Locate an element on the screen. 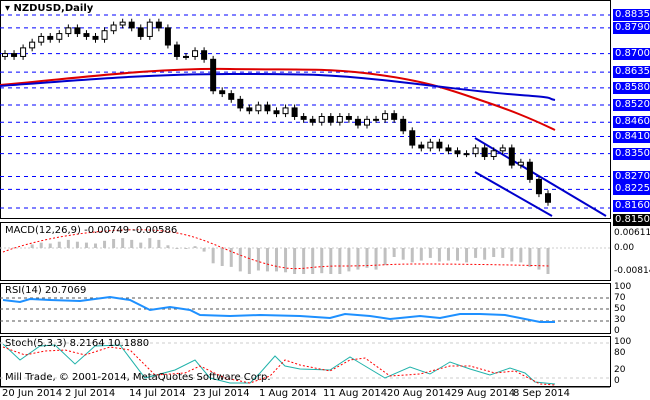 This screenshot has height=400, width=650. price-level-label: 0.8835 is located at coordinates (631, 15).